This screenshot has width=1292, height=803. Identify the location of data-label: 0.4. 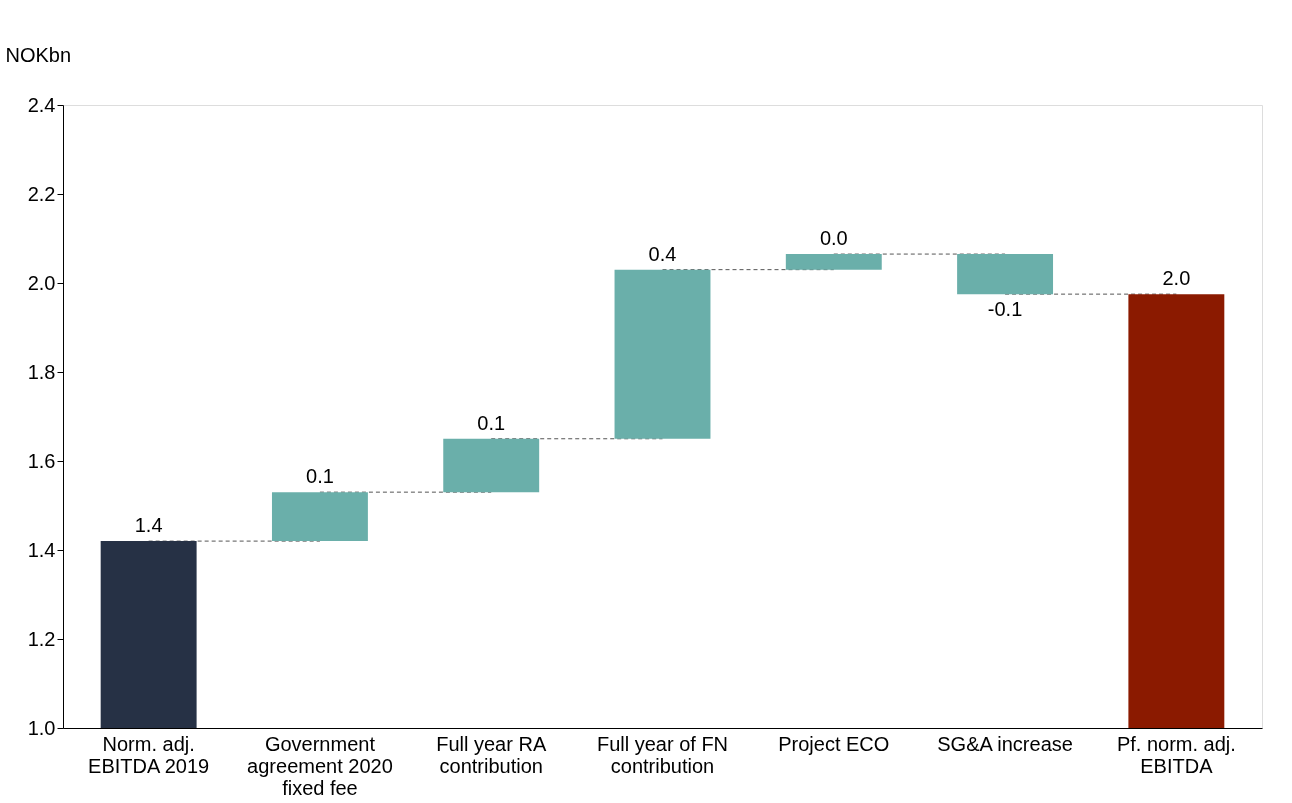
(662, 253).